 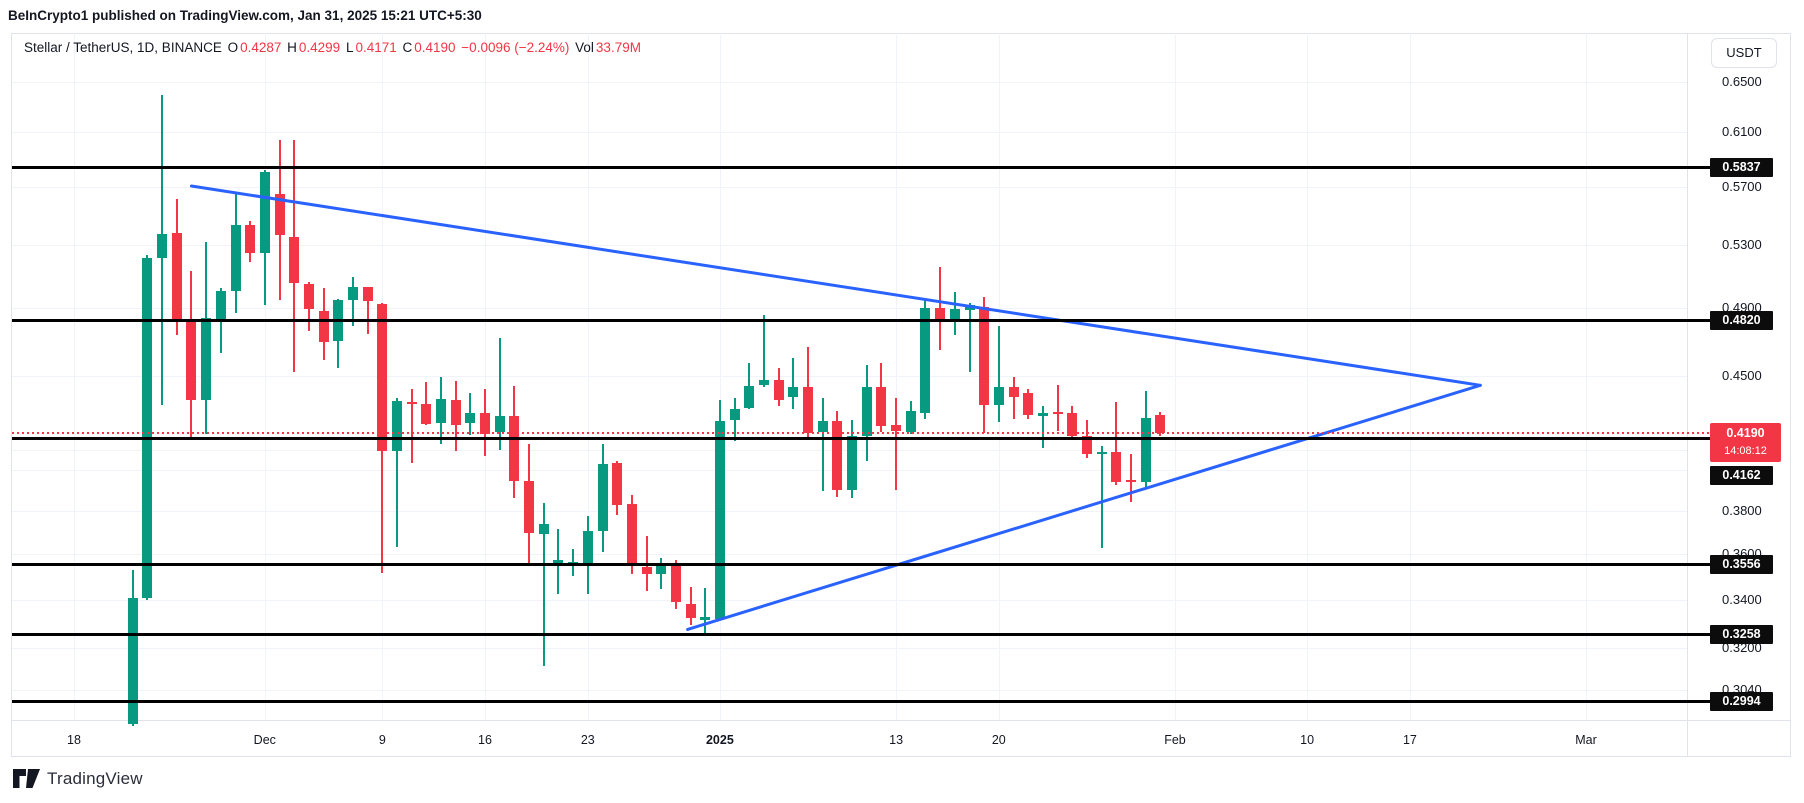 What do you see at coordinates (265, 376) in the screenshot?
I see `v-gridline` at bounding box center [265, 376].